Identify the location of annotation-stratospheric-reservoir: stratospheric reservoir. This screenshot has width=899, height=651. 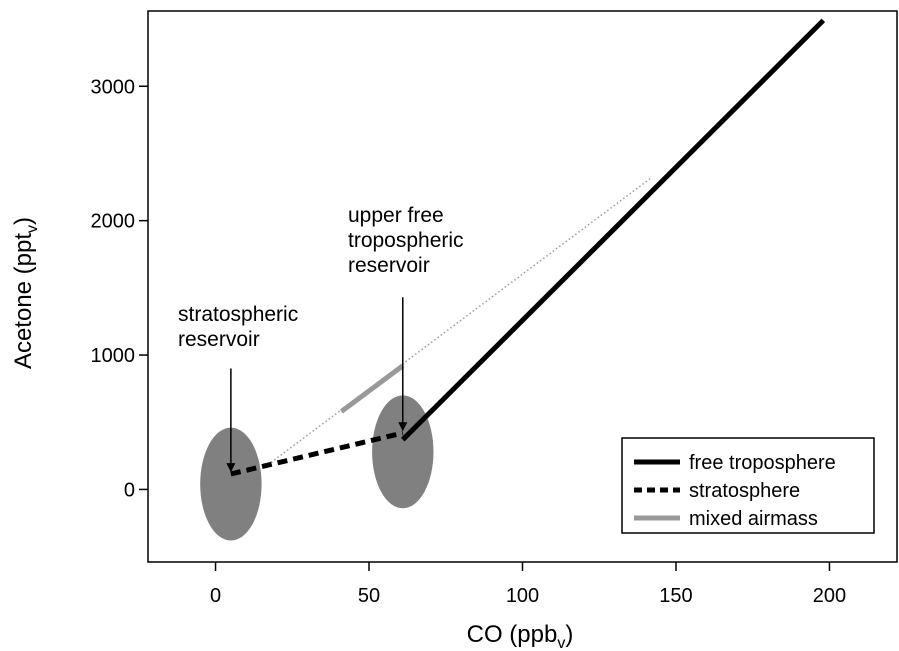
(238, 327).